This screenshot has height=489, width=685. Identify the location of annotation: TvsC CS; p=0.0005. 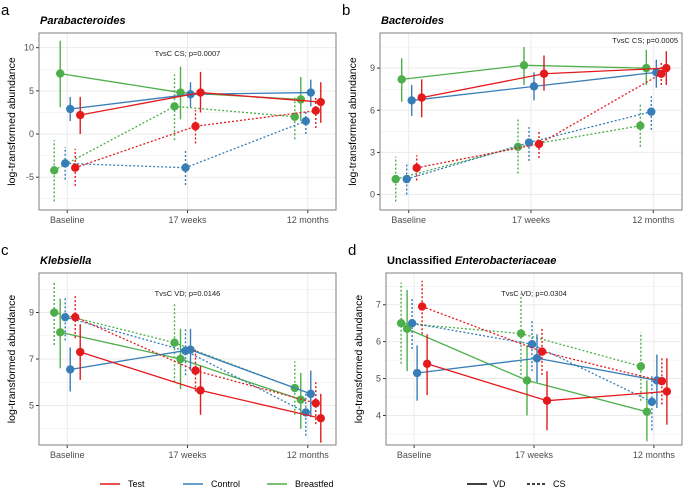
(645, 40).